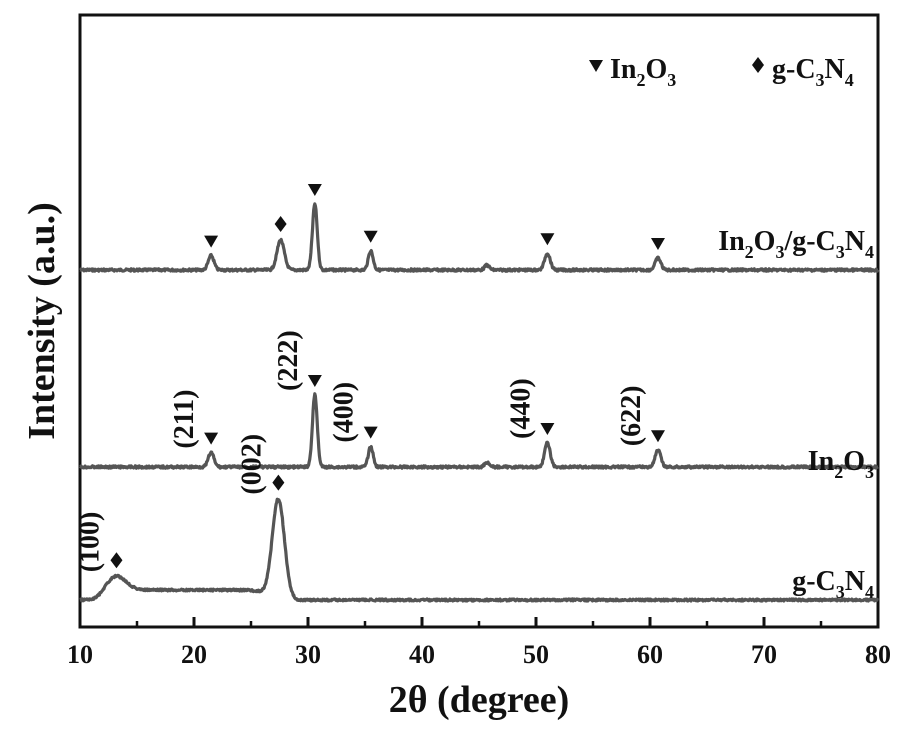 Image resolution: width=916 pixels, height=738 pixels. I want to click on hkl-label: (211), so click(184, 418).